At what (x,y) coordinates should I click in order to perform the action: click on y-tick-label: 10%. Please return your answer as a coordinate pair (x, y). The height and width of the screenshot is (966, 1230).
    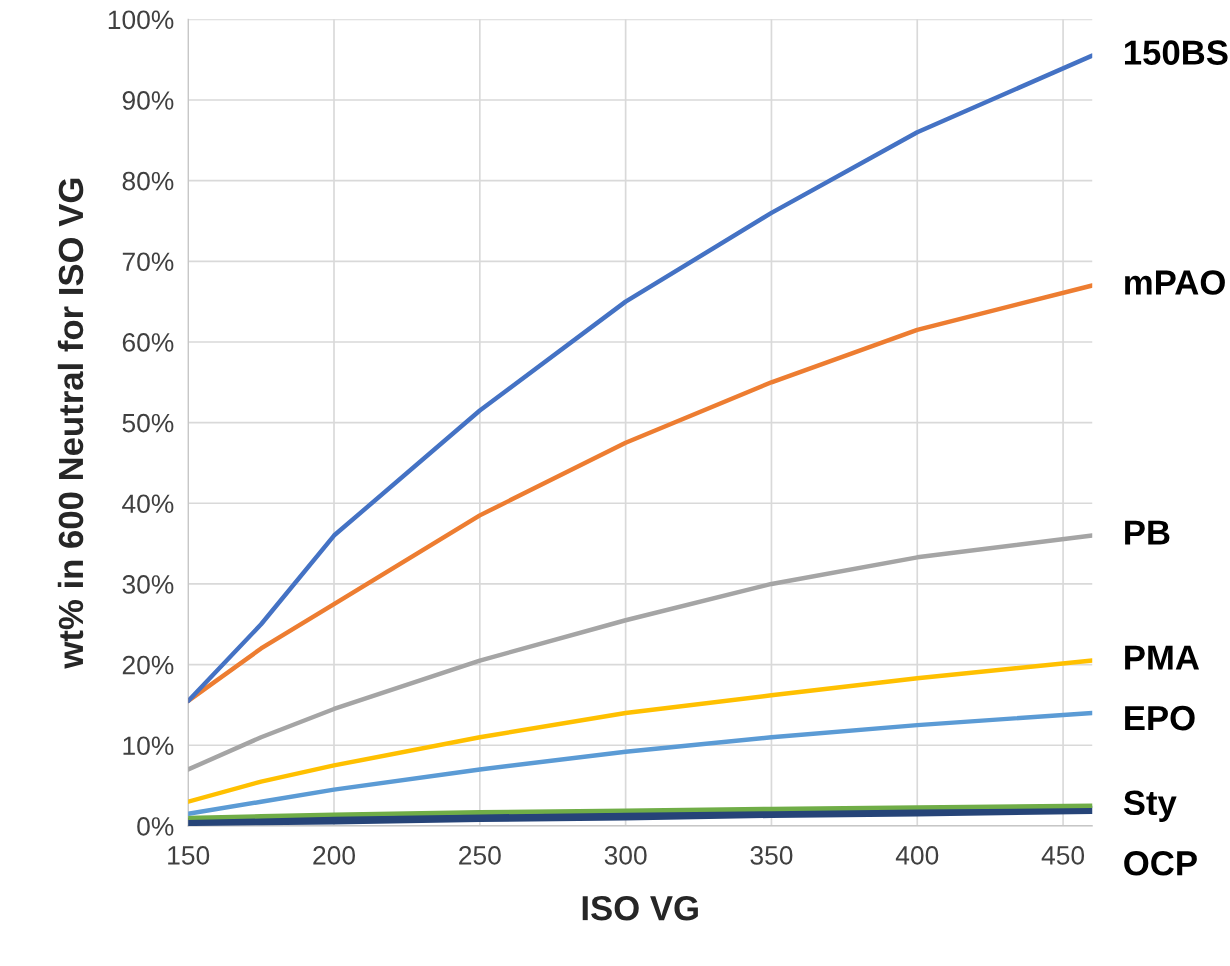
    Looking at the image, I should click on (148, 746).